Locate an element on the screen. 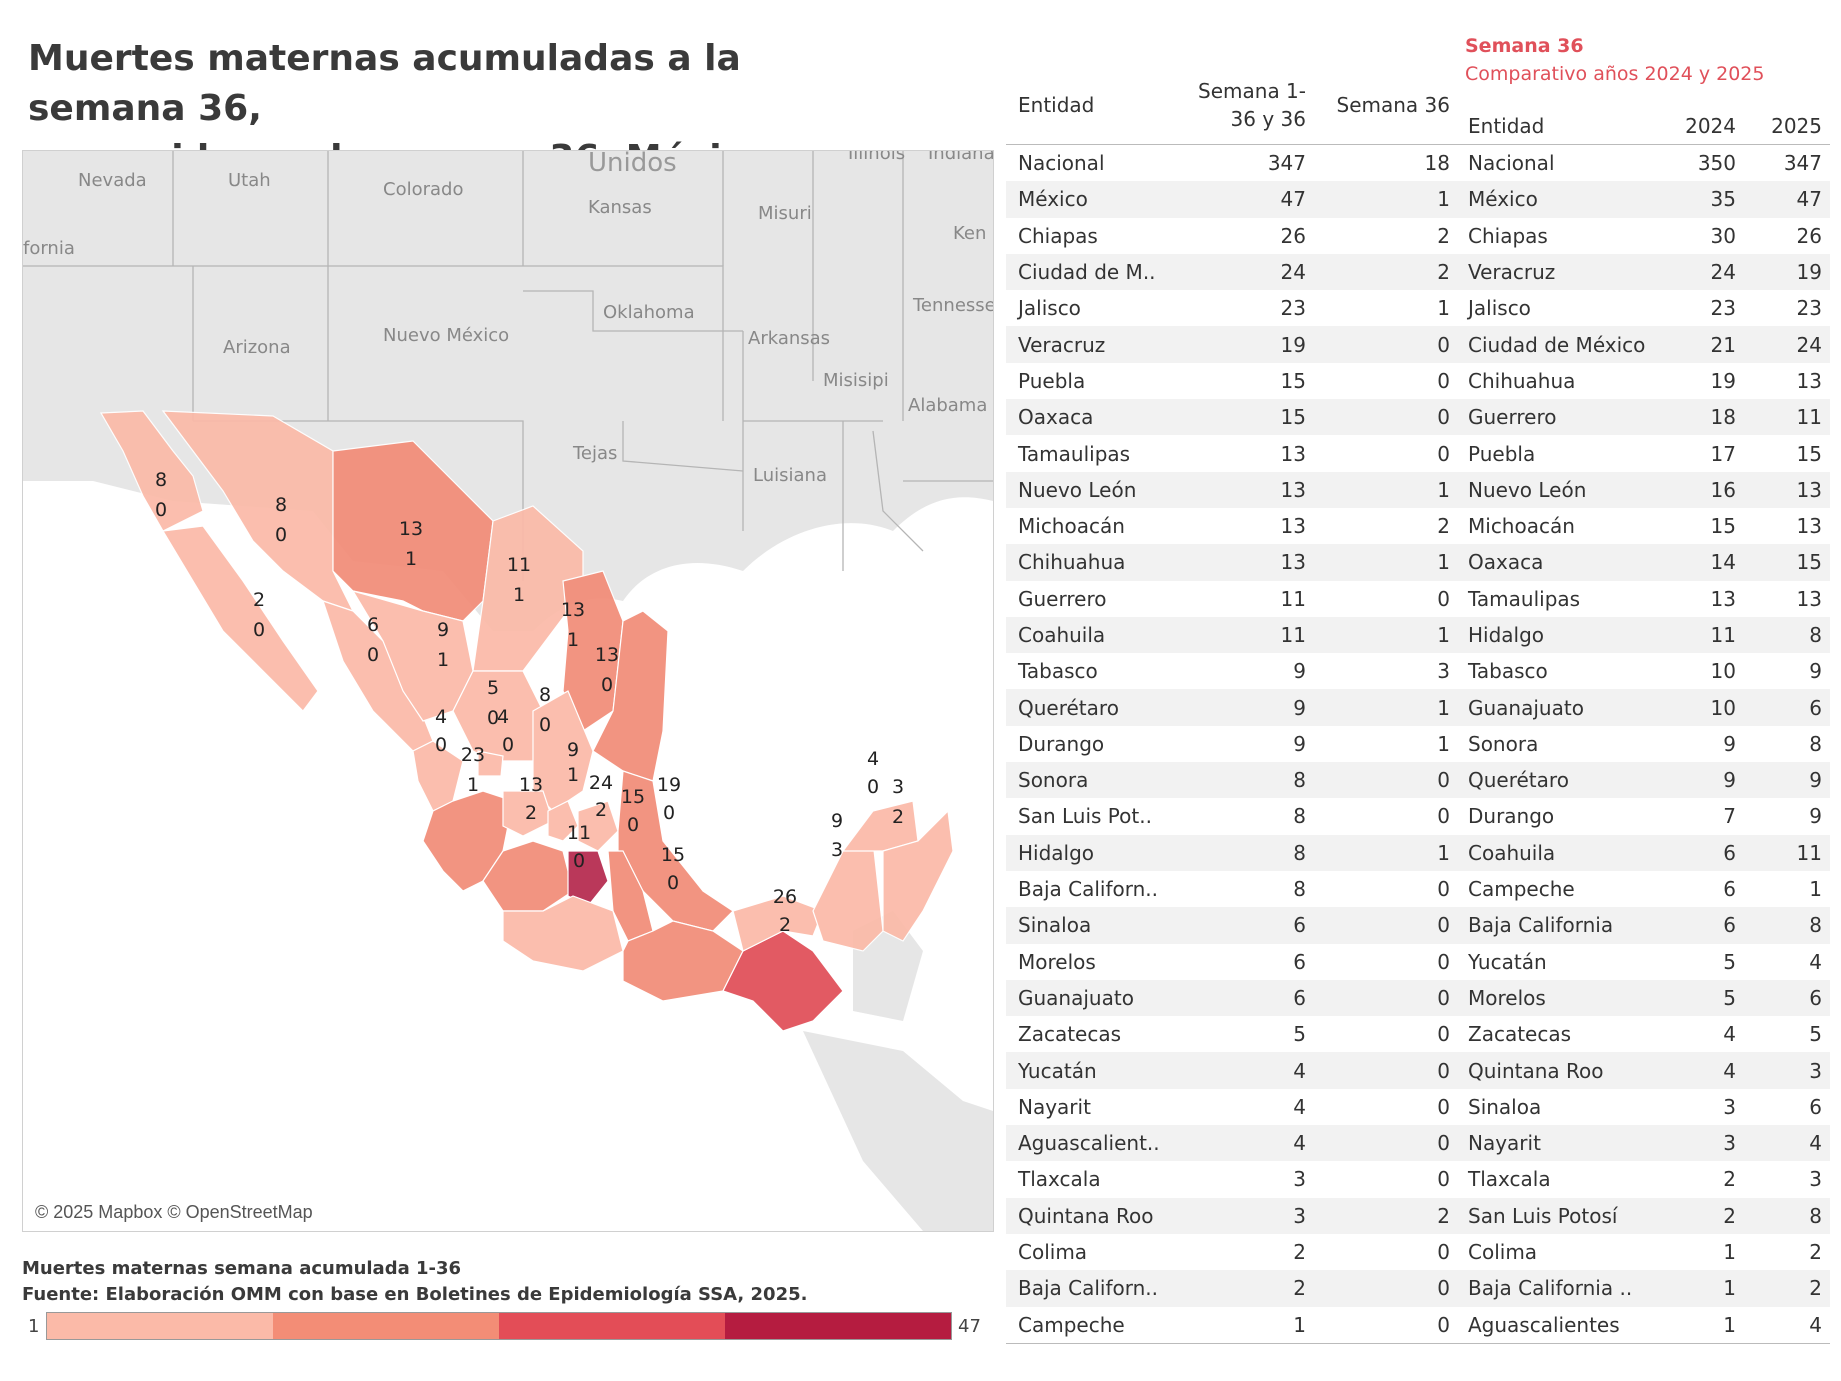  table-row: México 47 1 is located at coordinates (1232, 199).